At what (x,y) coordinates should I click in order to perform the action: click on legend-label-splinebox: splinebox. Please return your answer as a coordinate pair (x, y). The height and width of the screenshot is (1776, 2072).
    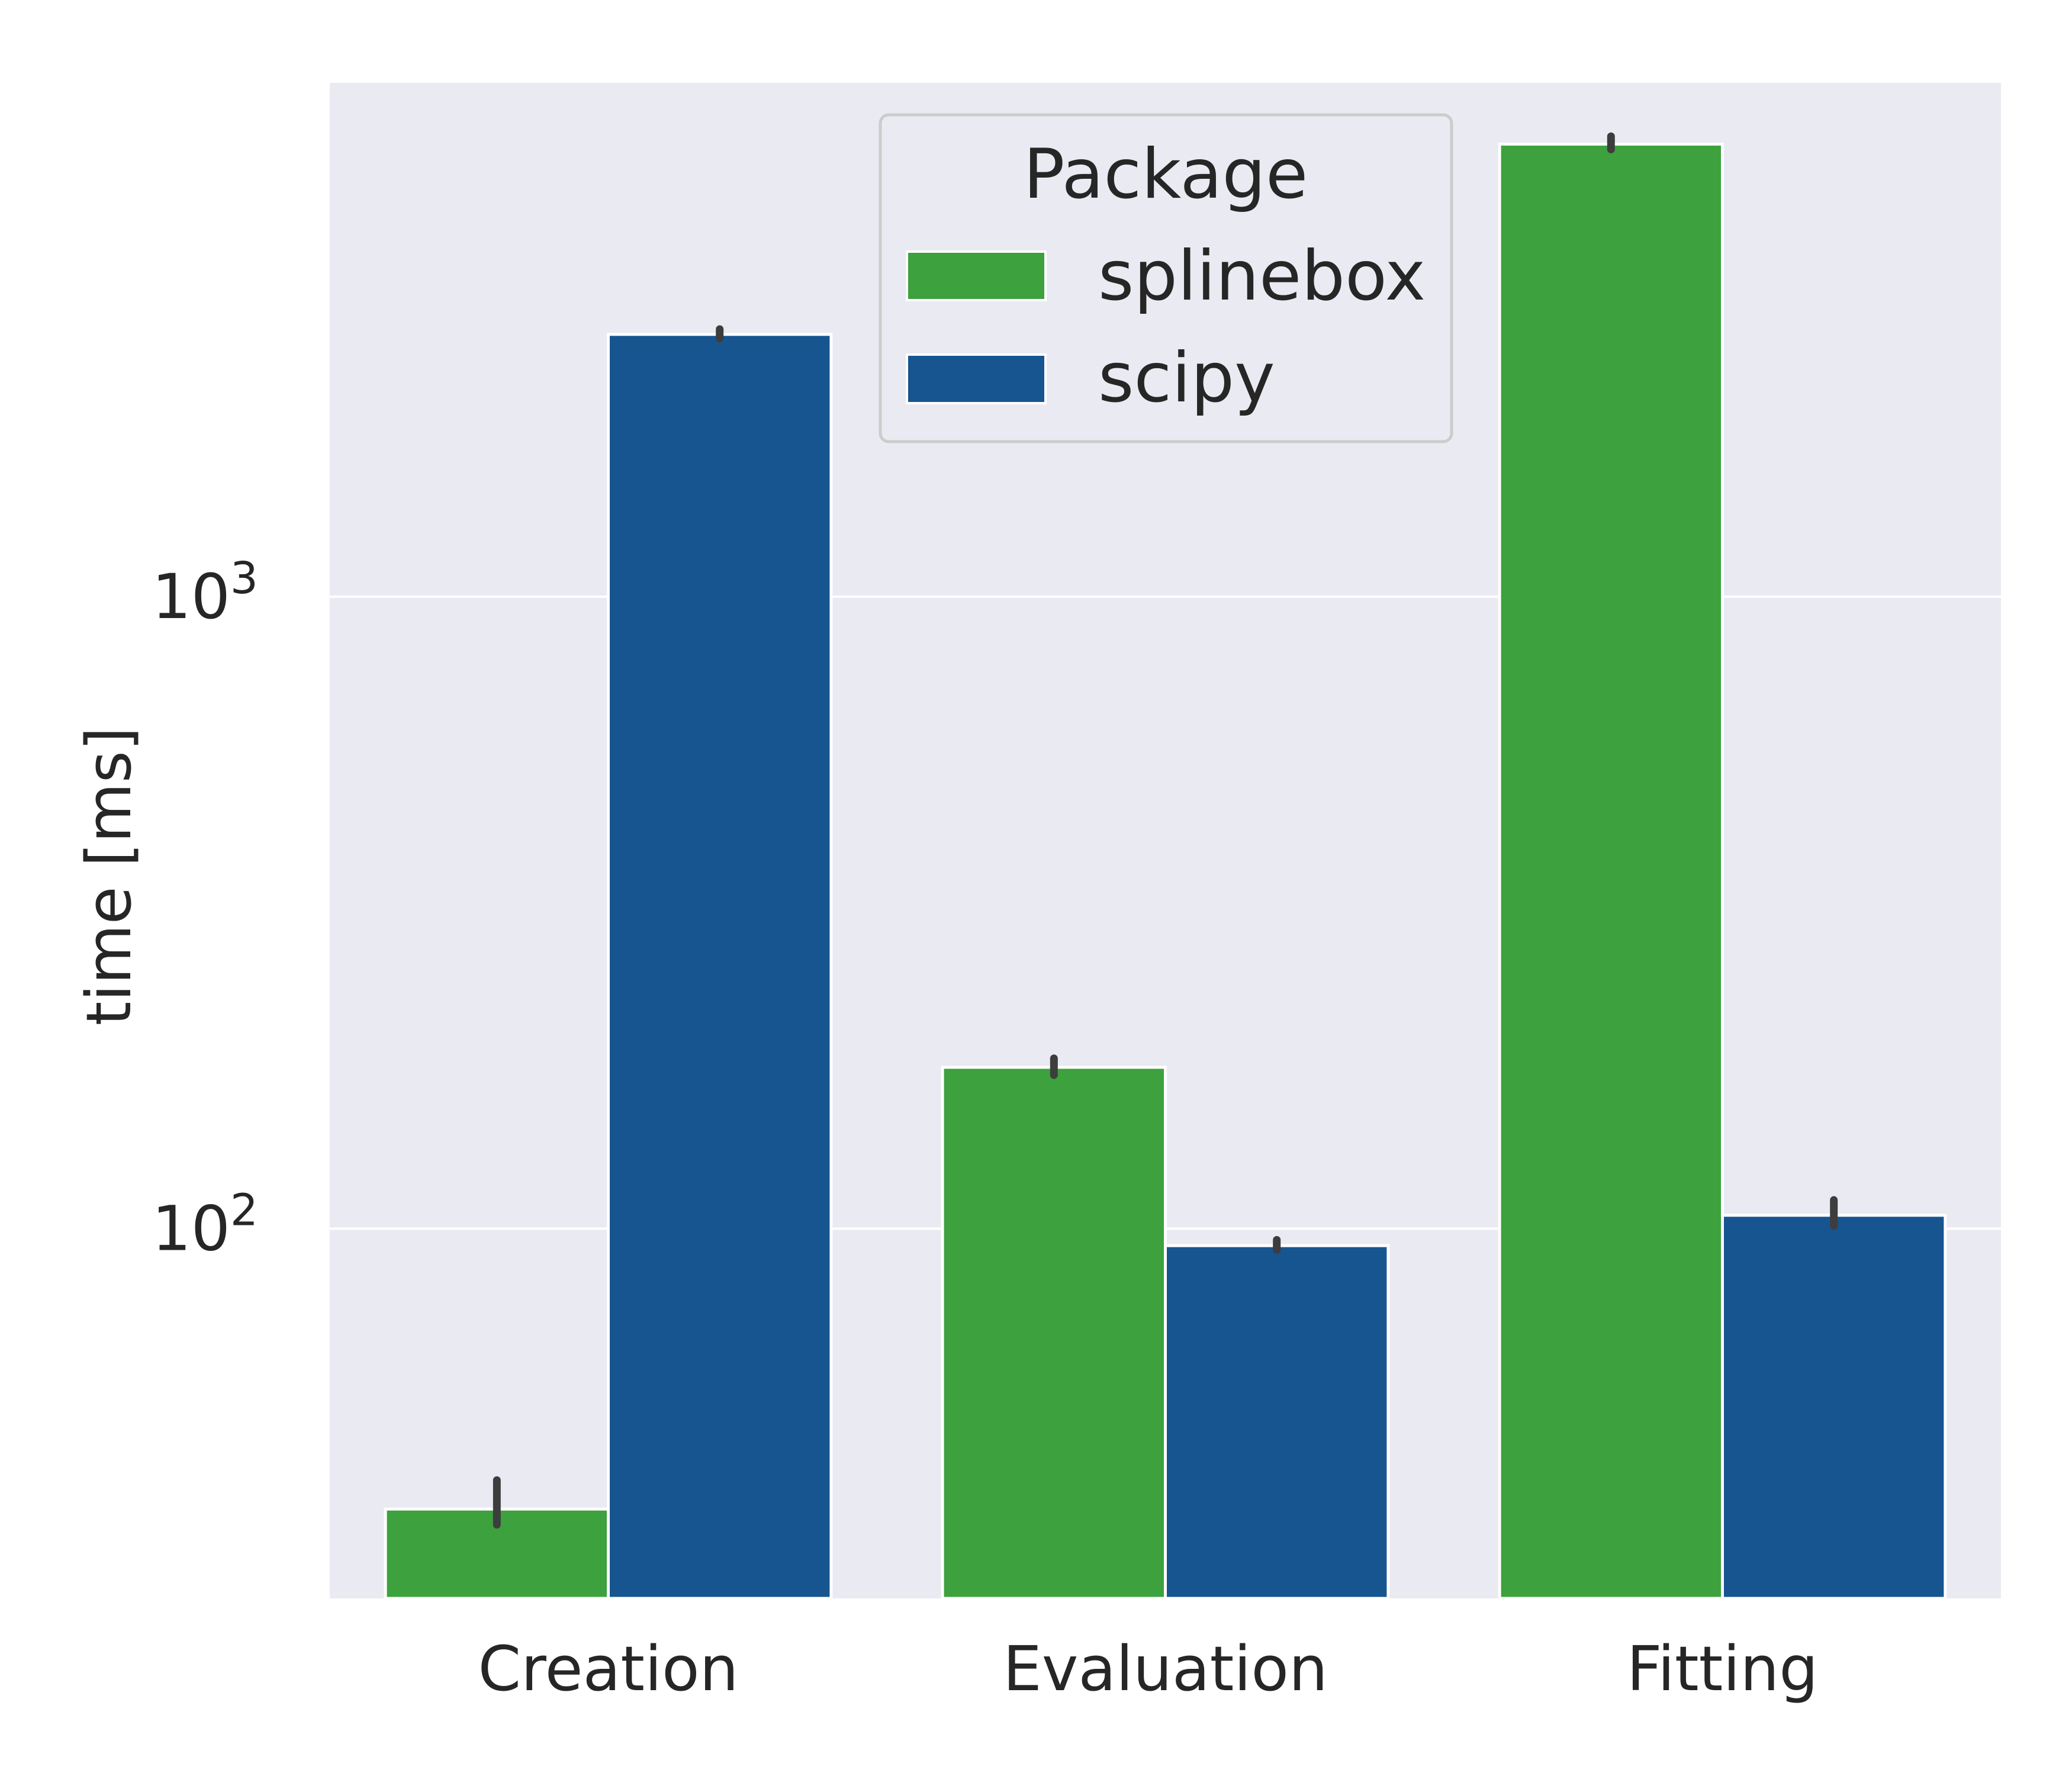
    Looking at the image, I should click on (1262, 276).